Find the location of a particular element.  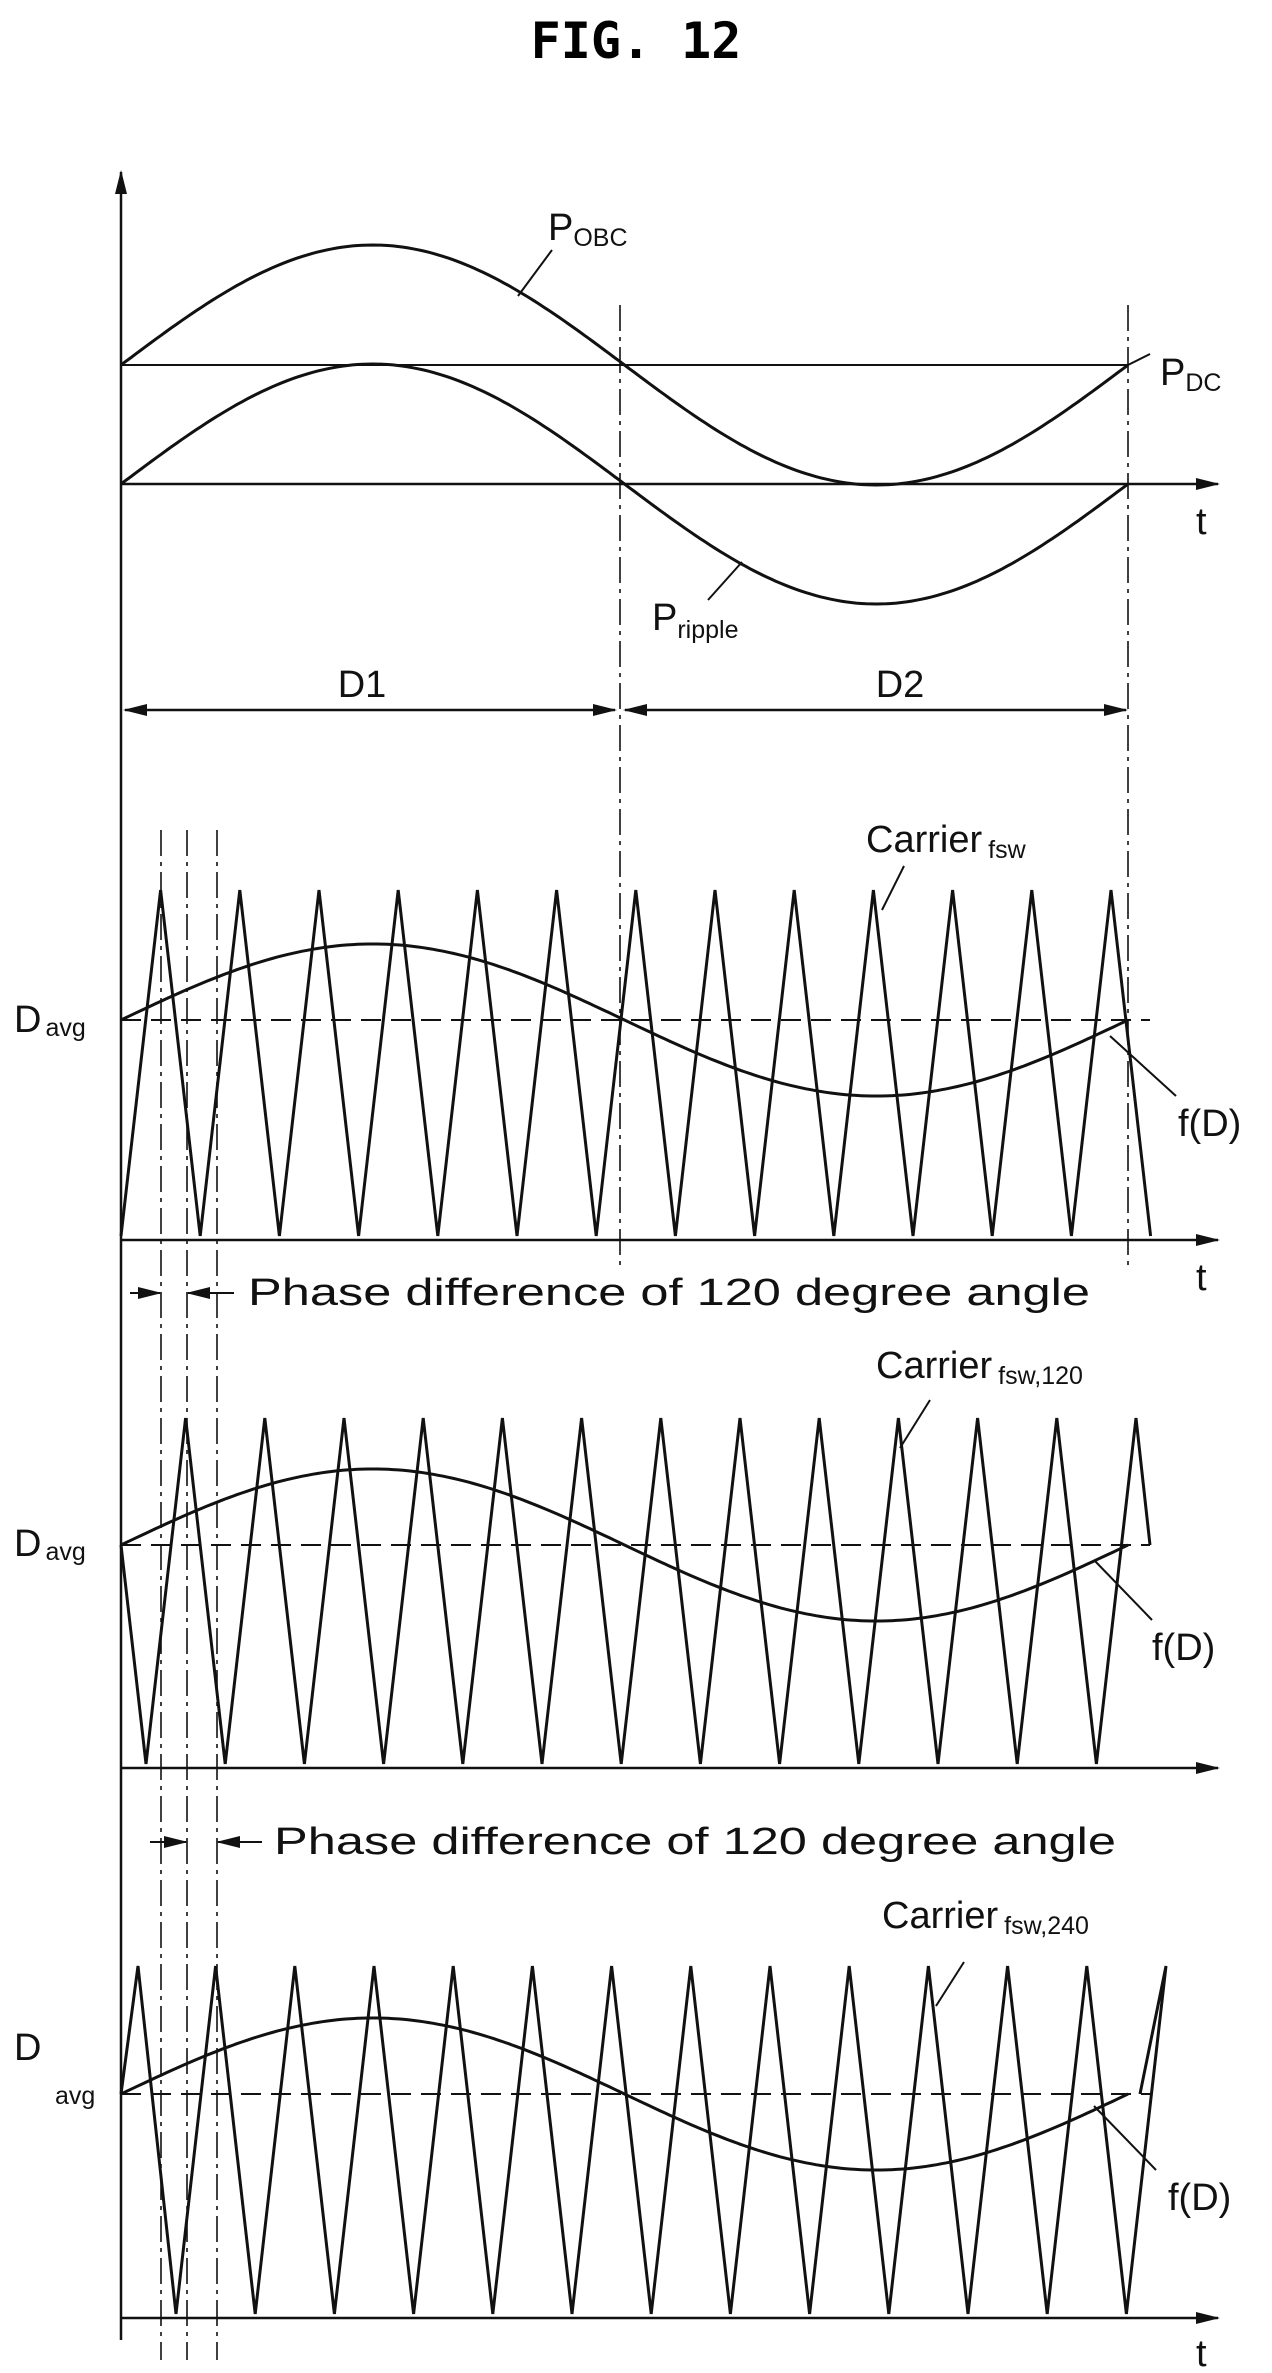

time-label-2: t is located at coordinates (1201, 1278).